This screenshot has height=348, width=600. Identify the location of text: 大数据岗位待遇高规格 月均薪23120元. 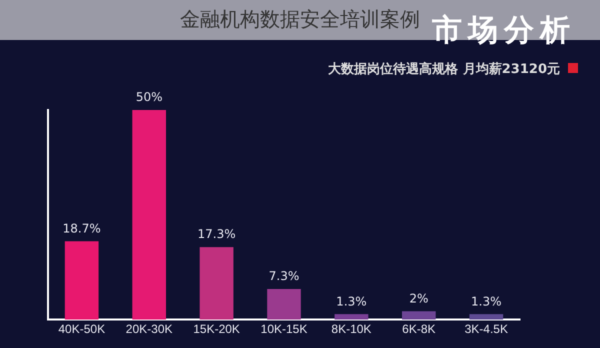
(444, 69).